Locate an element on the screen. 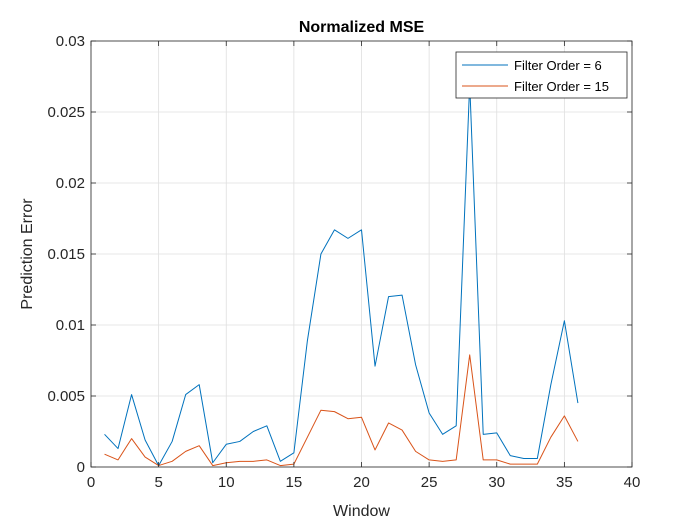 This screenshot has height=525, width=700. x-tick-label: 10 is located at coordinates (226, 482).